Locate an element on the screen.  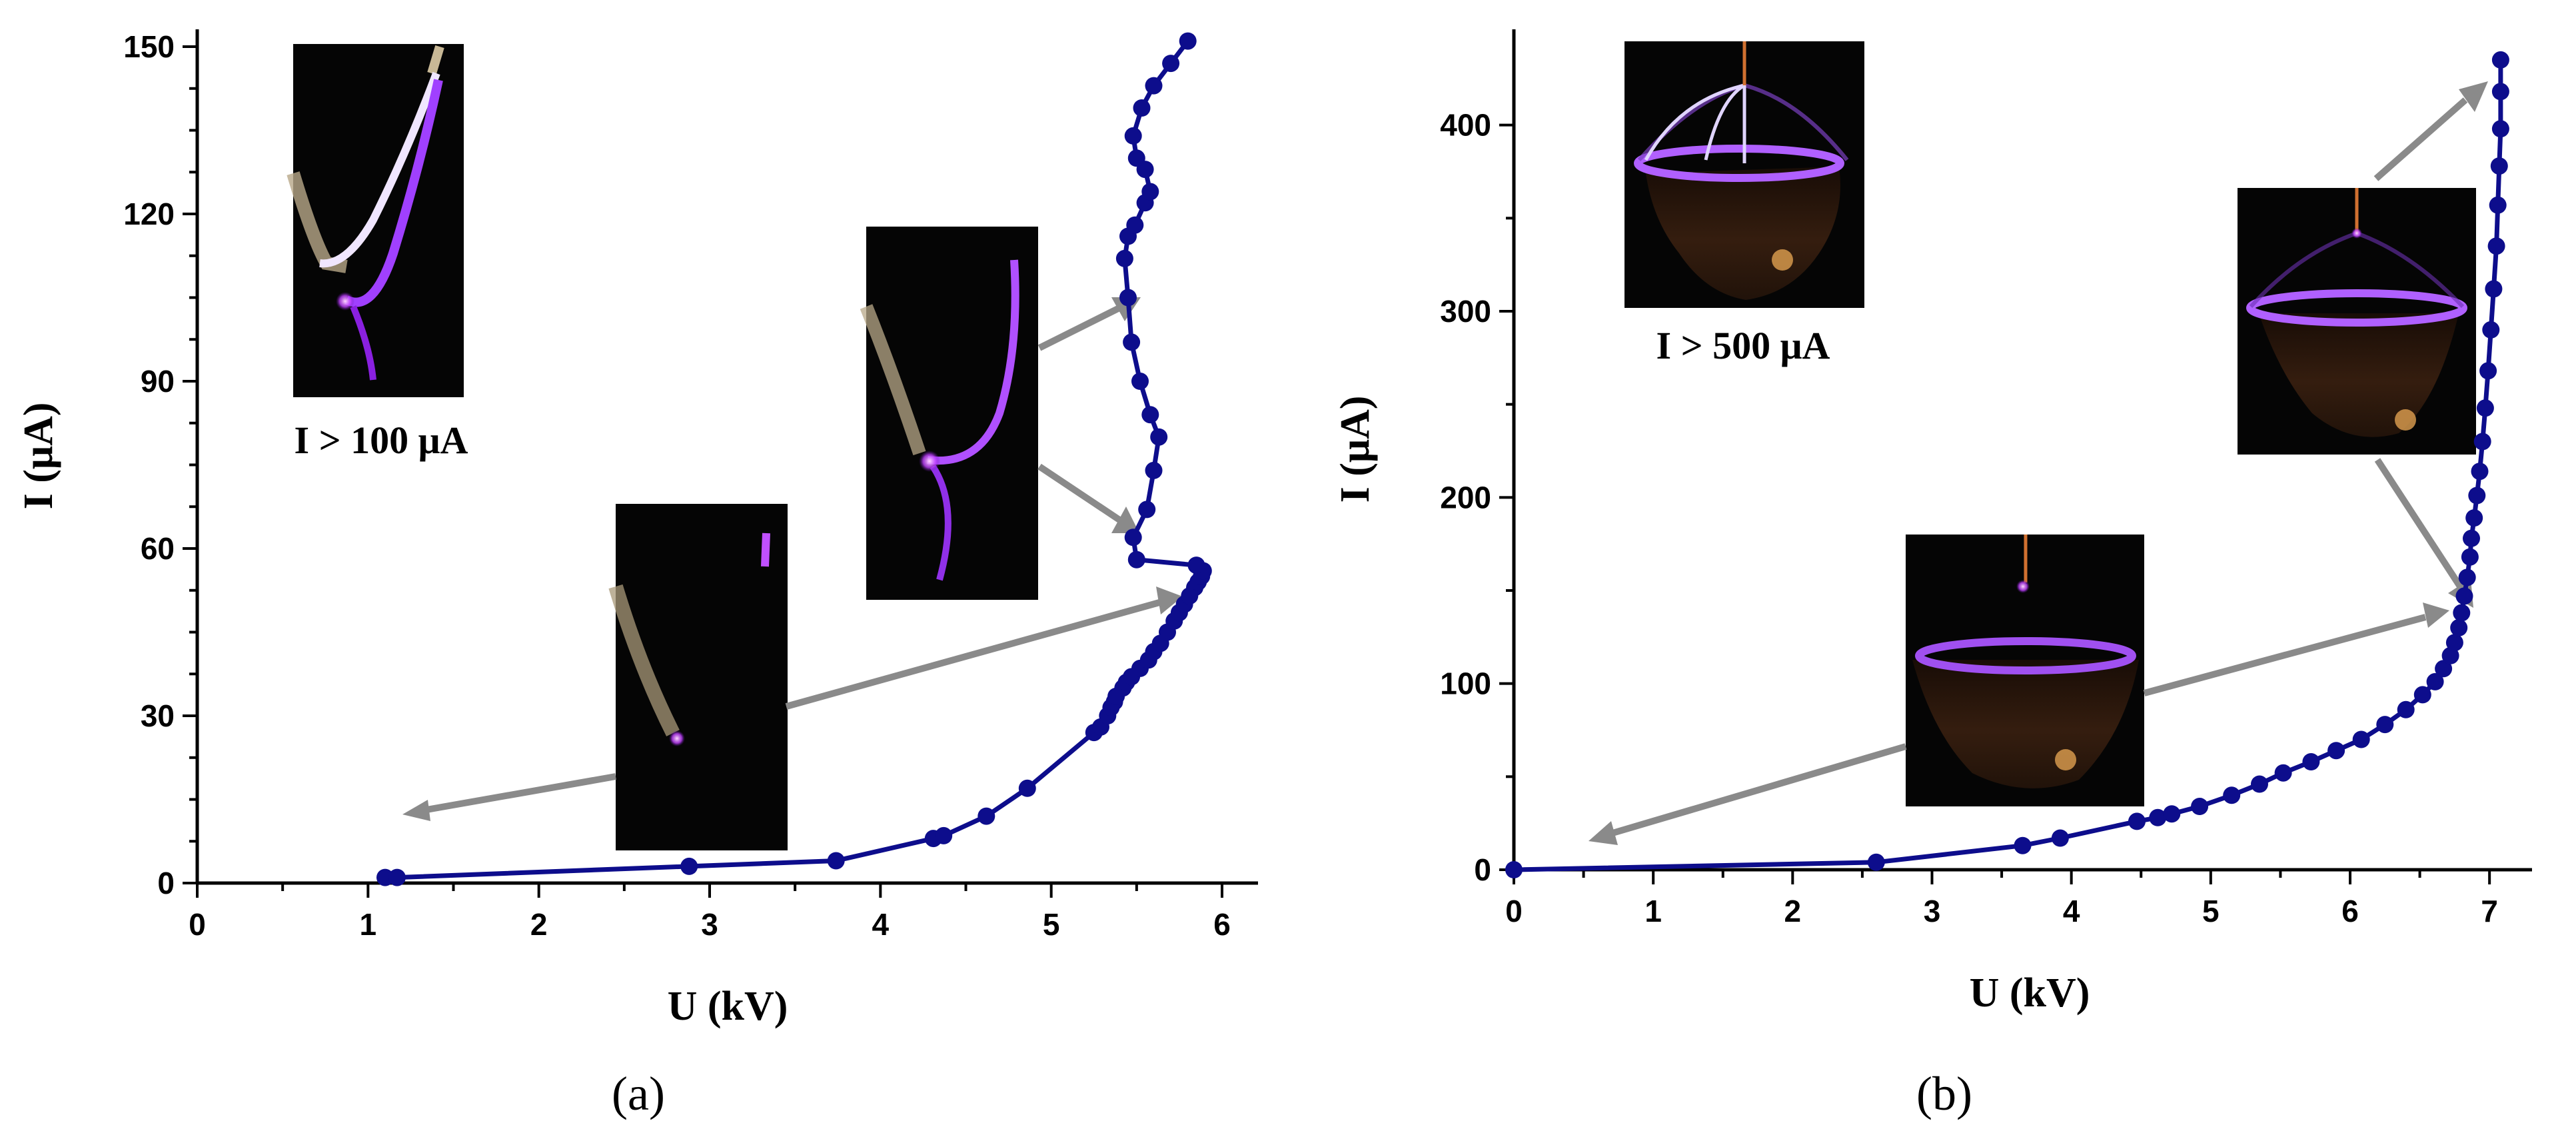
x-axis-title-a: U (kV) is located at coordinates (728, 1006).